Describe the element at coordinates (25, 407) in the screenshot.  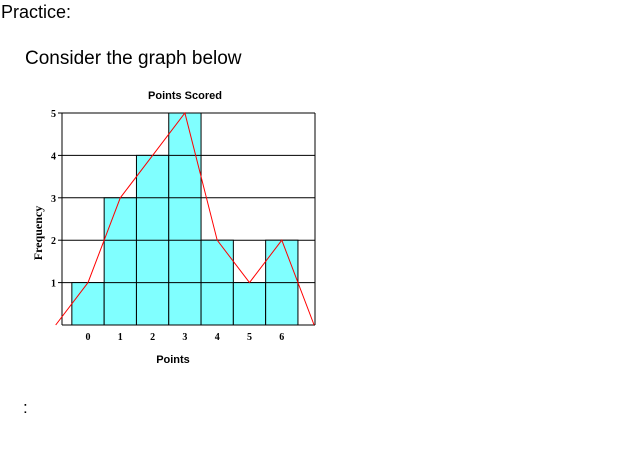
I see `trailing-colon: :` at that location.